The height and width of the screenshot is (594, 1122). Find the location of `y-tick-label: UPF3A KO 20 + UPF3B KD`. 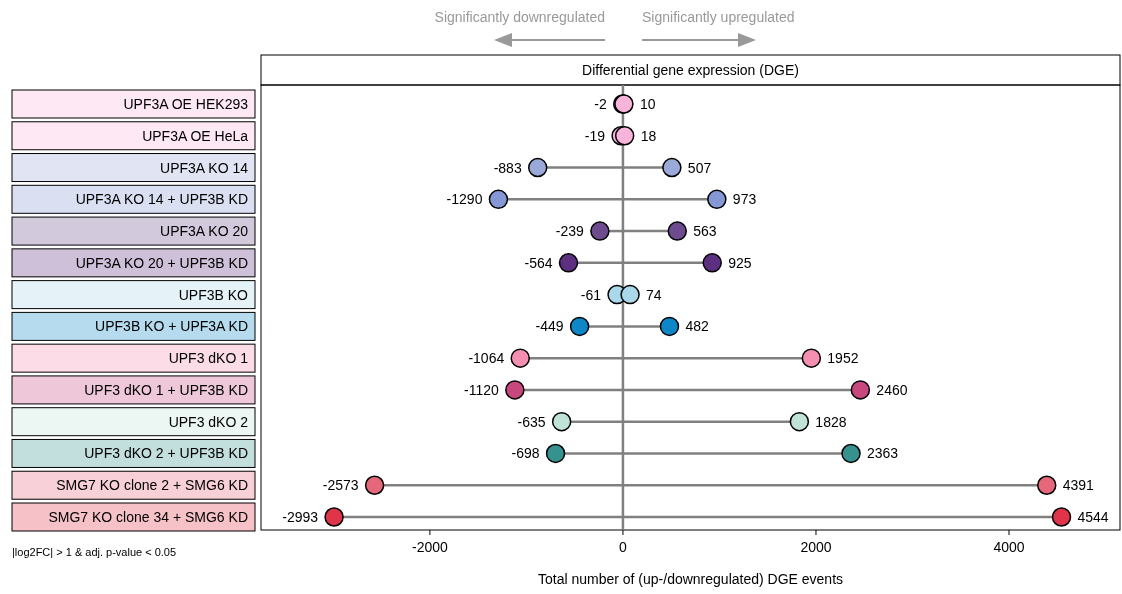

y-tick-label: UPF3A KO 20 + UPF3B KD is located at coordinates (161, 262).